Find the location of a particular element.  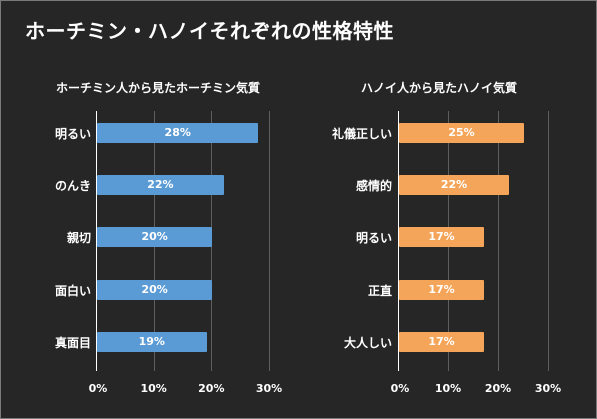

hcmc-bar-value-label: 22% is located at coordinates (160, 184).